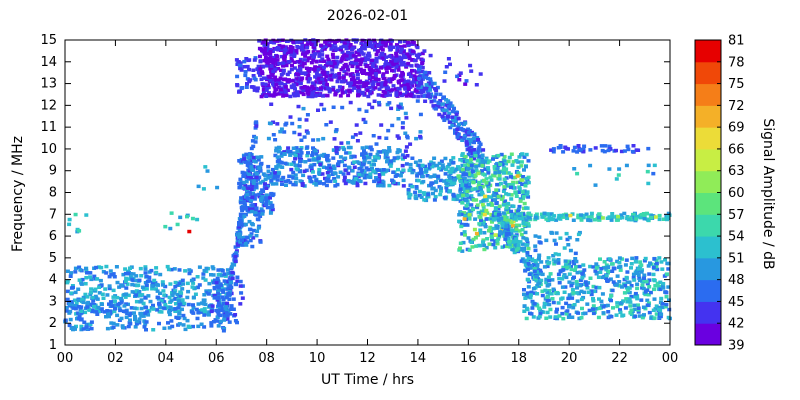 Image resolution: width=800 pixels, height=400 pixels. What do you see at coordinates (216, 358) in the screenshot?
I see `x-tick-label: 06` at bounding box center [216, 358].